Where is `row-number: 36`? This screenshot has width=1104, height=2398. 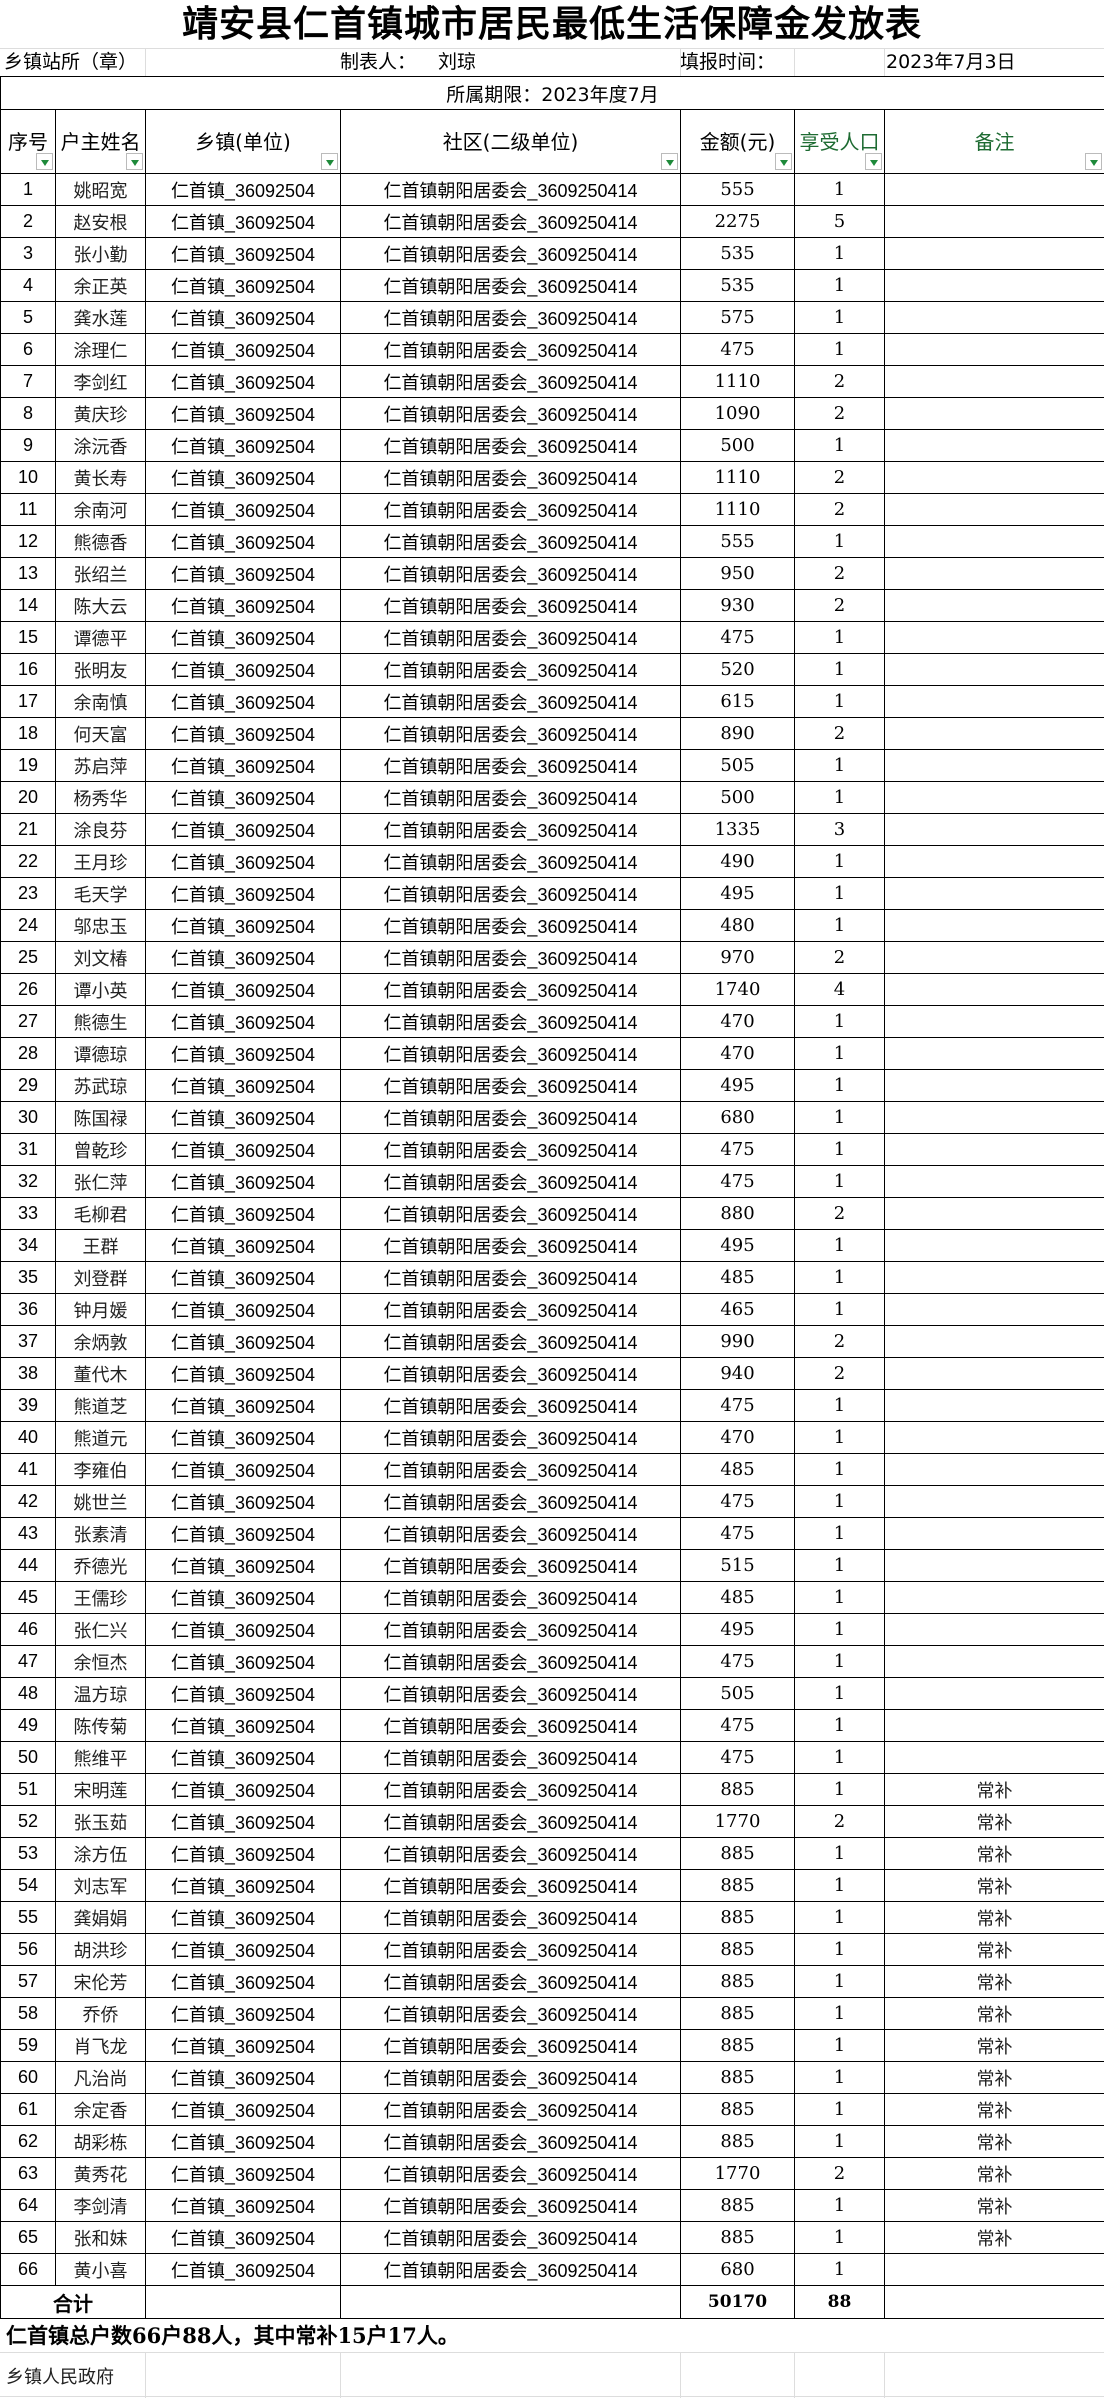 row-number: 36 is located at coordinates (28, 1310).